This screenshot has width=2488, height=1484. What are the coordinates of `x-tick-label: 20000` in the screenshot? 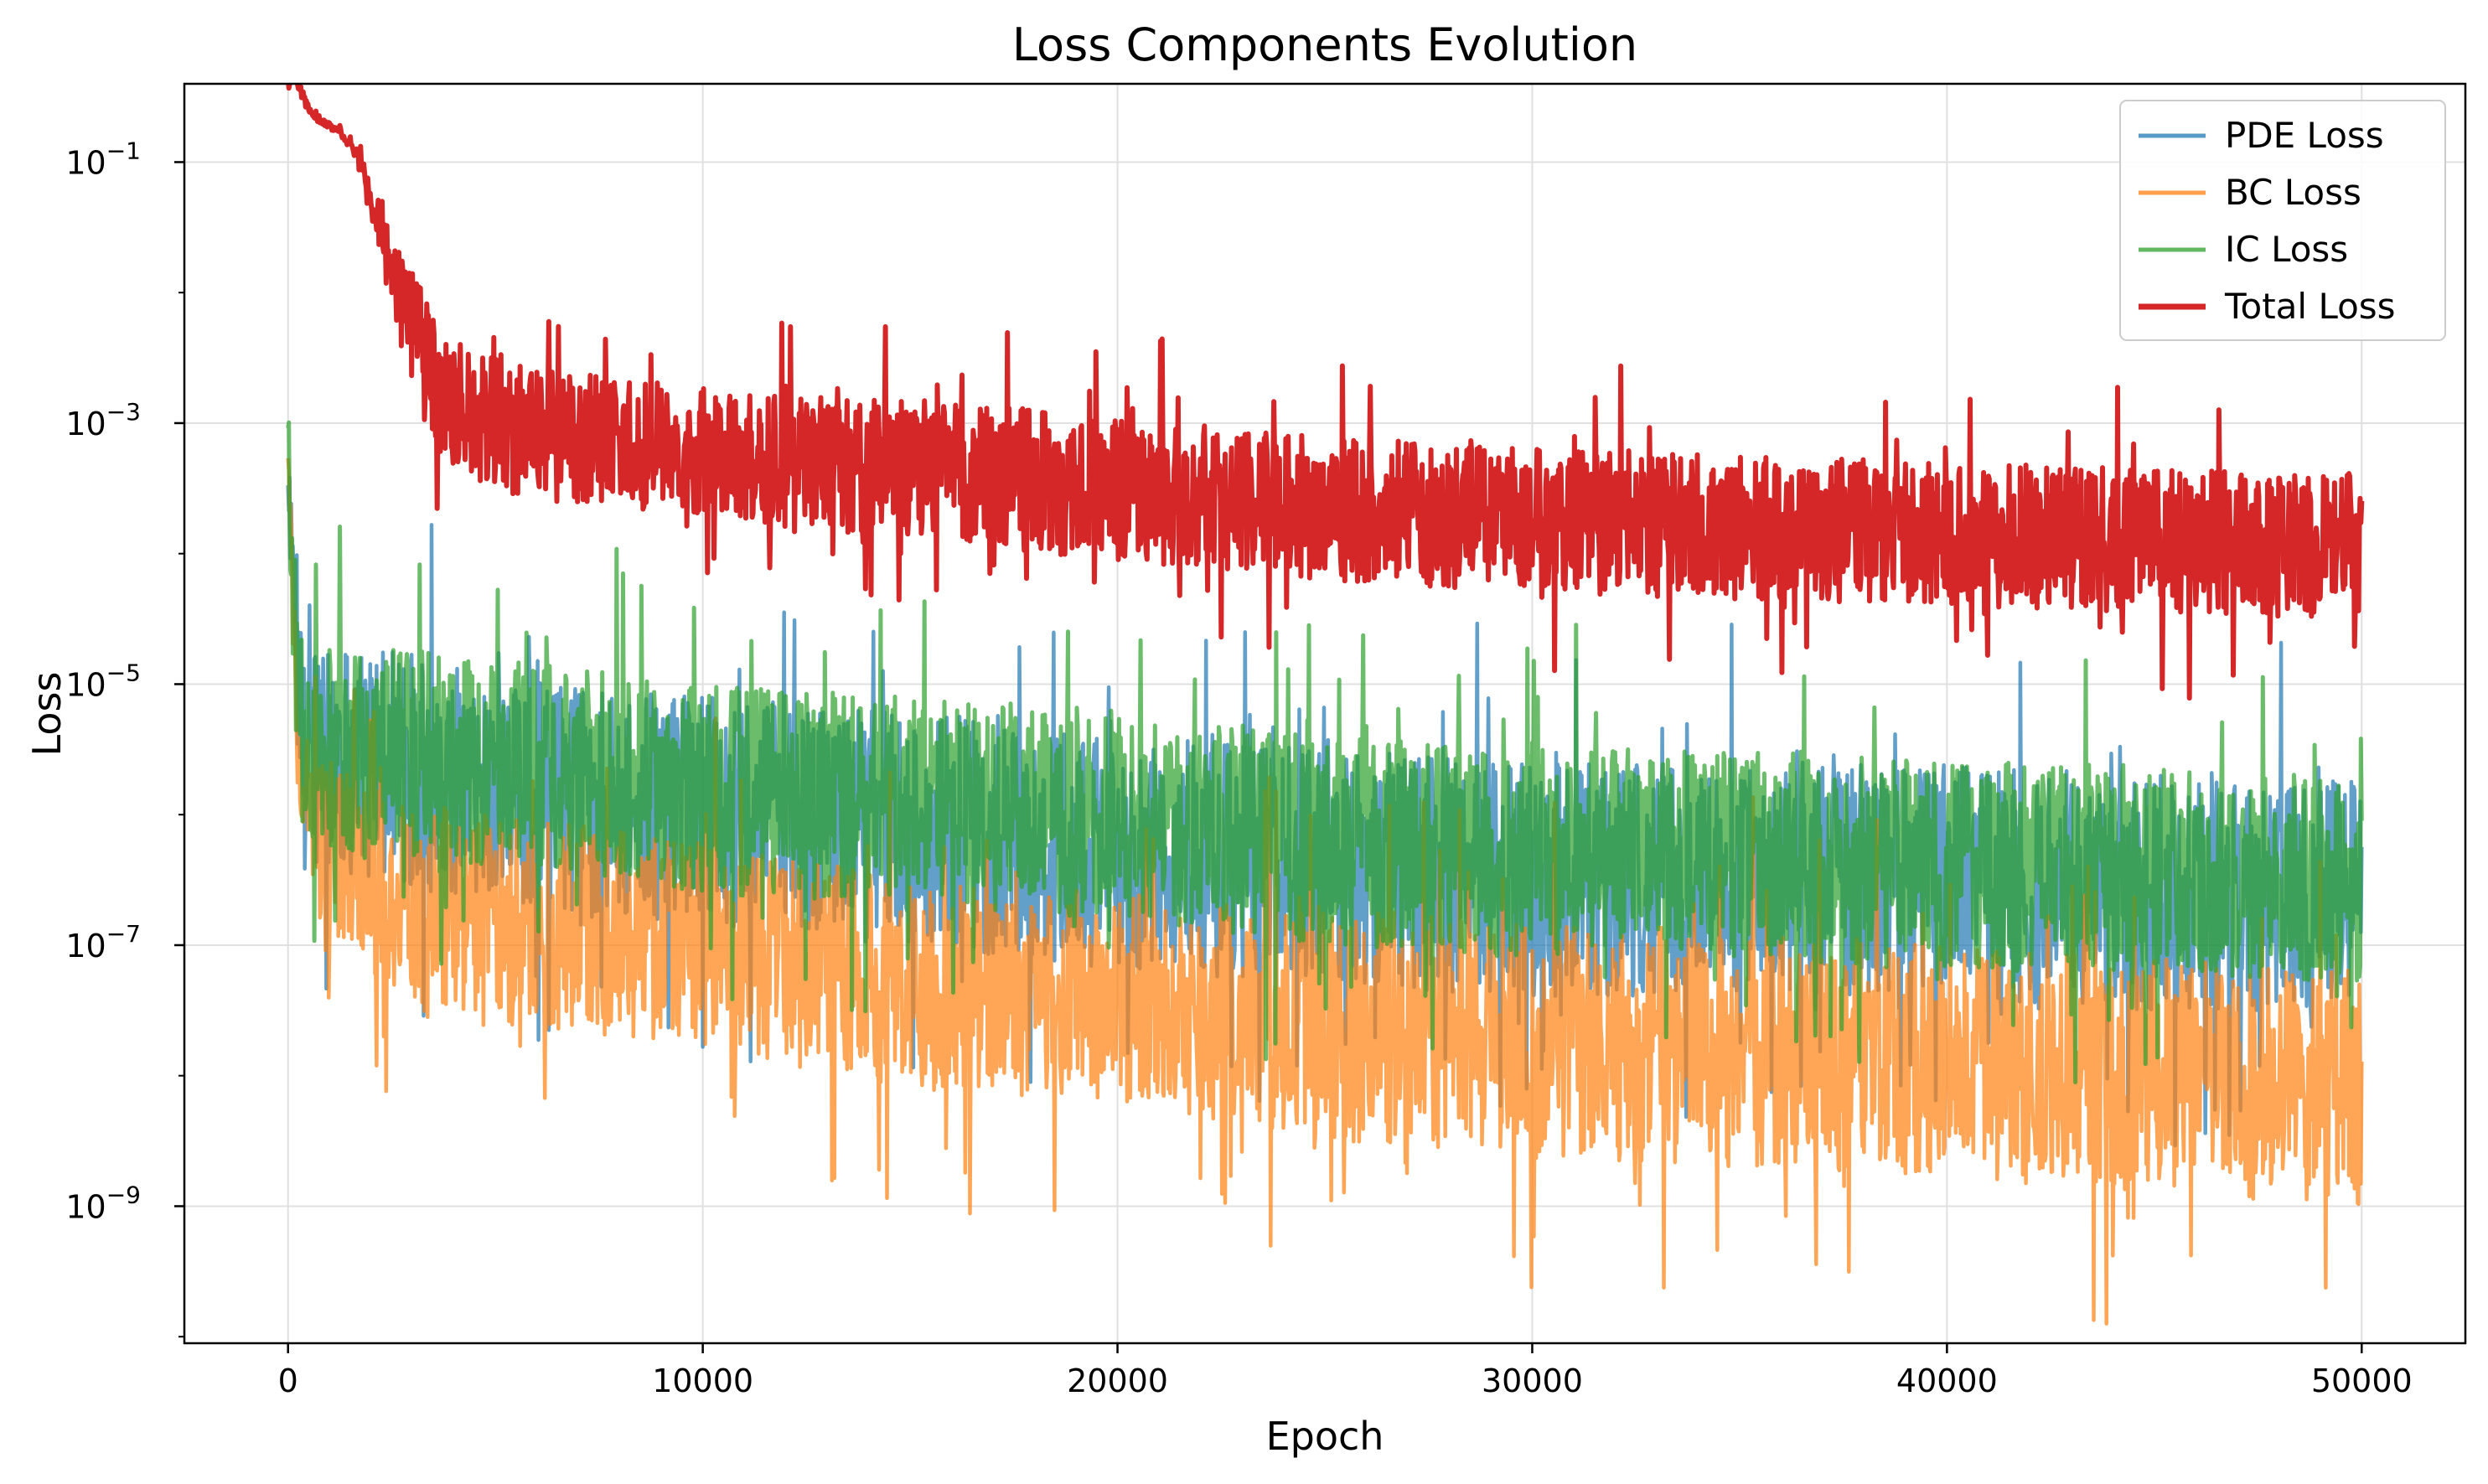 It's located at (1117, 1380).